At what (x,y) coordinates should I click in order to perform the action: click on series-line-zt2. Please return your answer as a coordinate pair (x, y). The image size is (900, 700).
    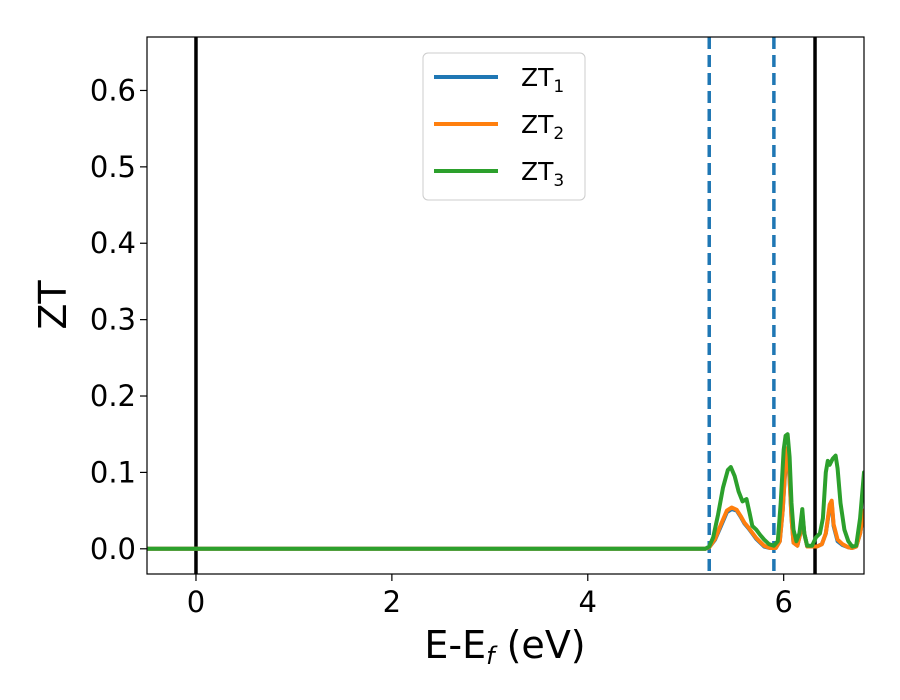
    Looking at the image, I should click on (505, 498).